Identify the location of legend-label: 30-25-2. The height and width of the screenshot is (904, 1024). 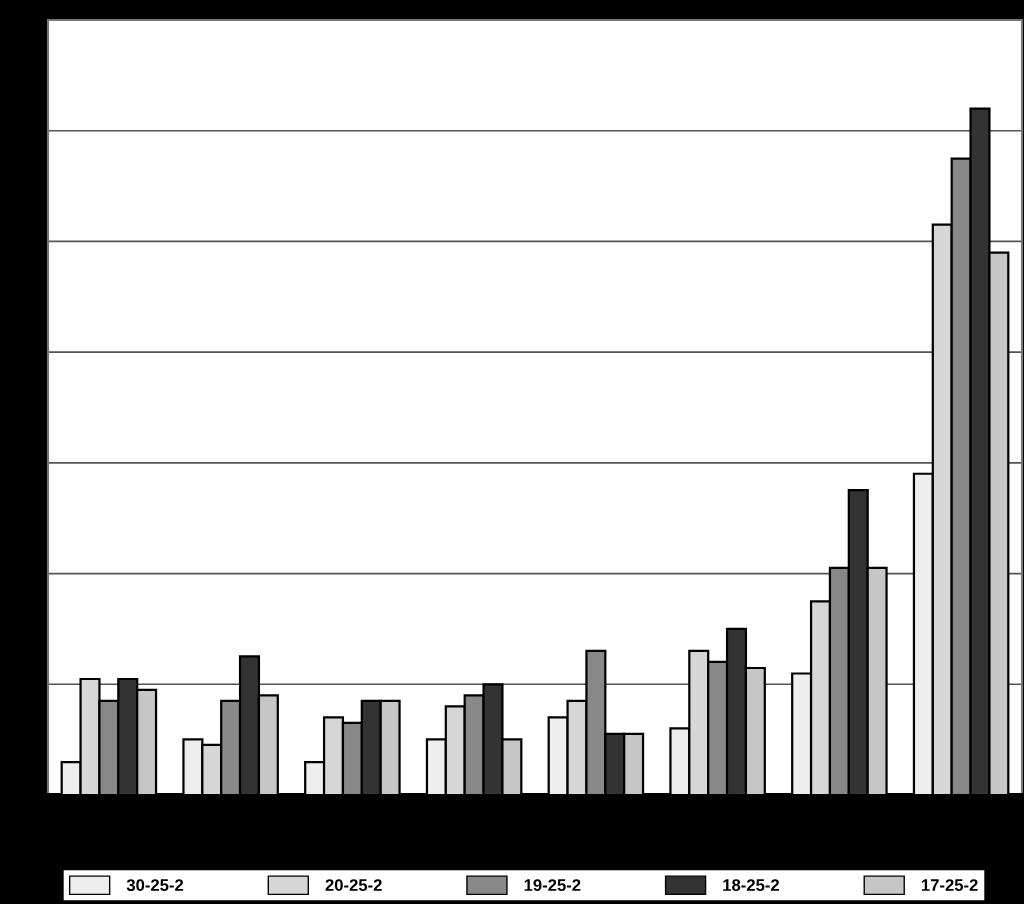
(155, 885).